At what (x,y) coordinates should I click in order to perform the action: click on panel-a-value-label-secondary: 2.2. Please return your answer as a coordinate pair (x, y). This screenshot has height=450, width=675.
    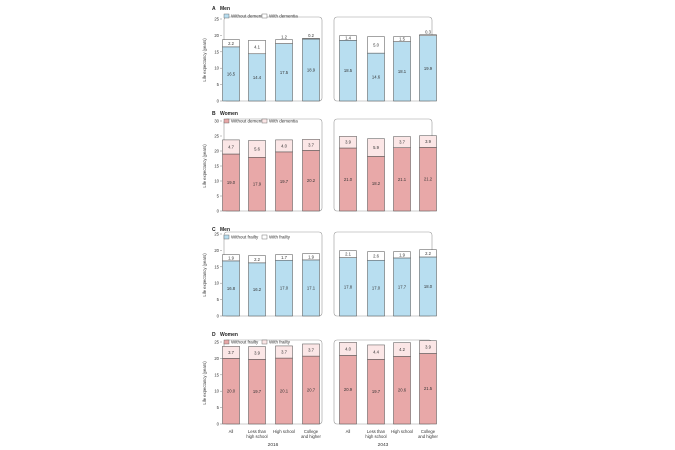
    Looking at the image, I should click on (231, 43).